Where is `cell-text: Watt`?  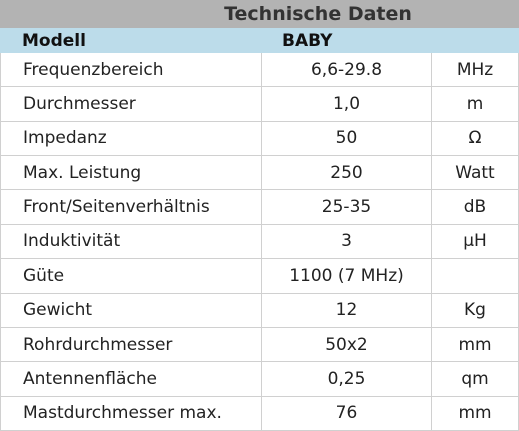
cell-text: Watt is located at coordinates (475, 172).